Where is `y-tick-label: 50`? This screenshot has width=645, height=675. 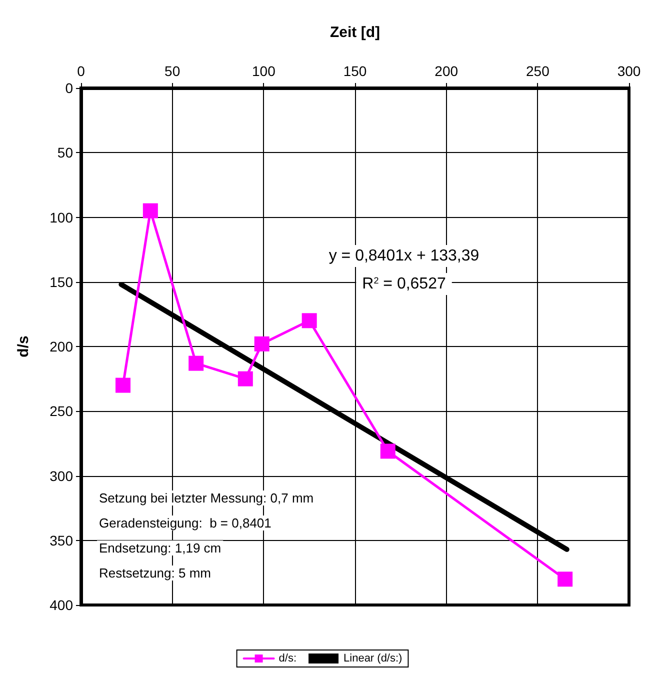 y-tick-label: 50 is located at coordinates (65, 152).